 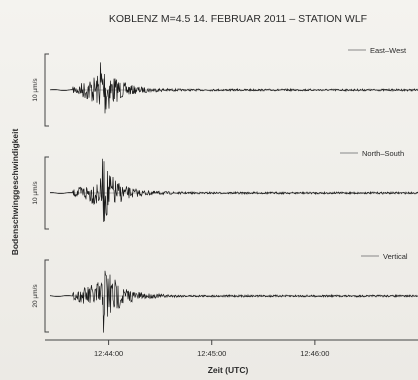 I want to click on series-label: East–West, so click(x=388, y=50).